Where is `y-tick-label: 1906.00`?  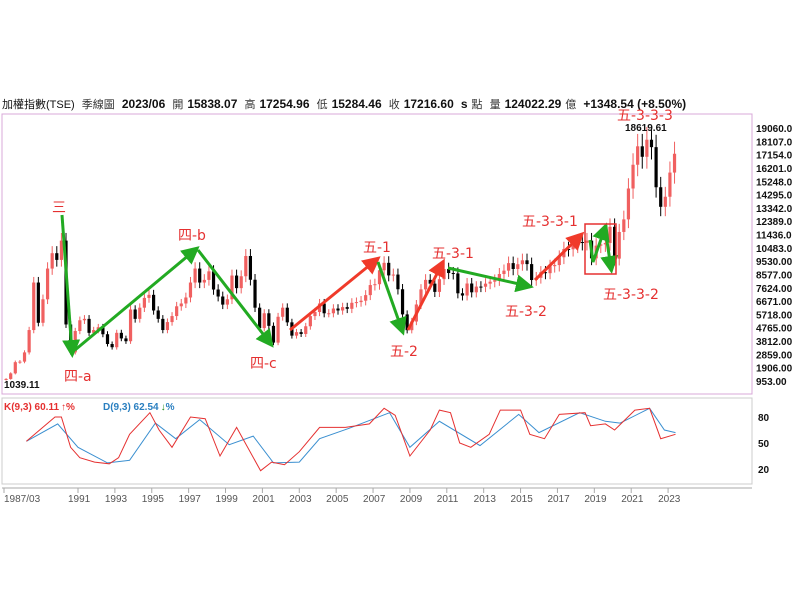 y-tick-label: 1906.00 is located at coordinates (774, 369).